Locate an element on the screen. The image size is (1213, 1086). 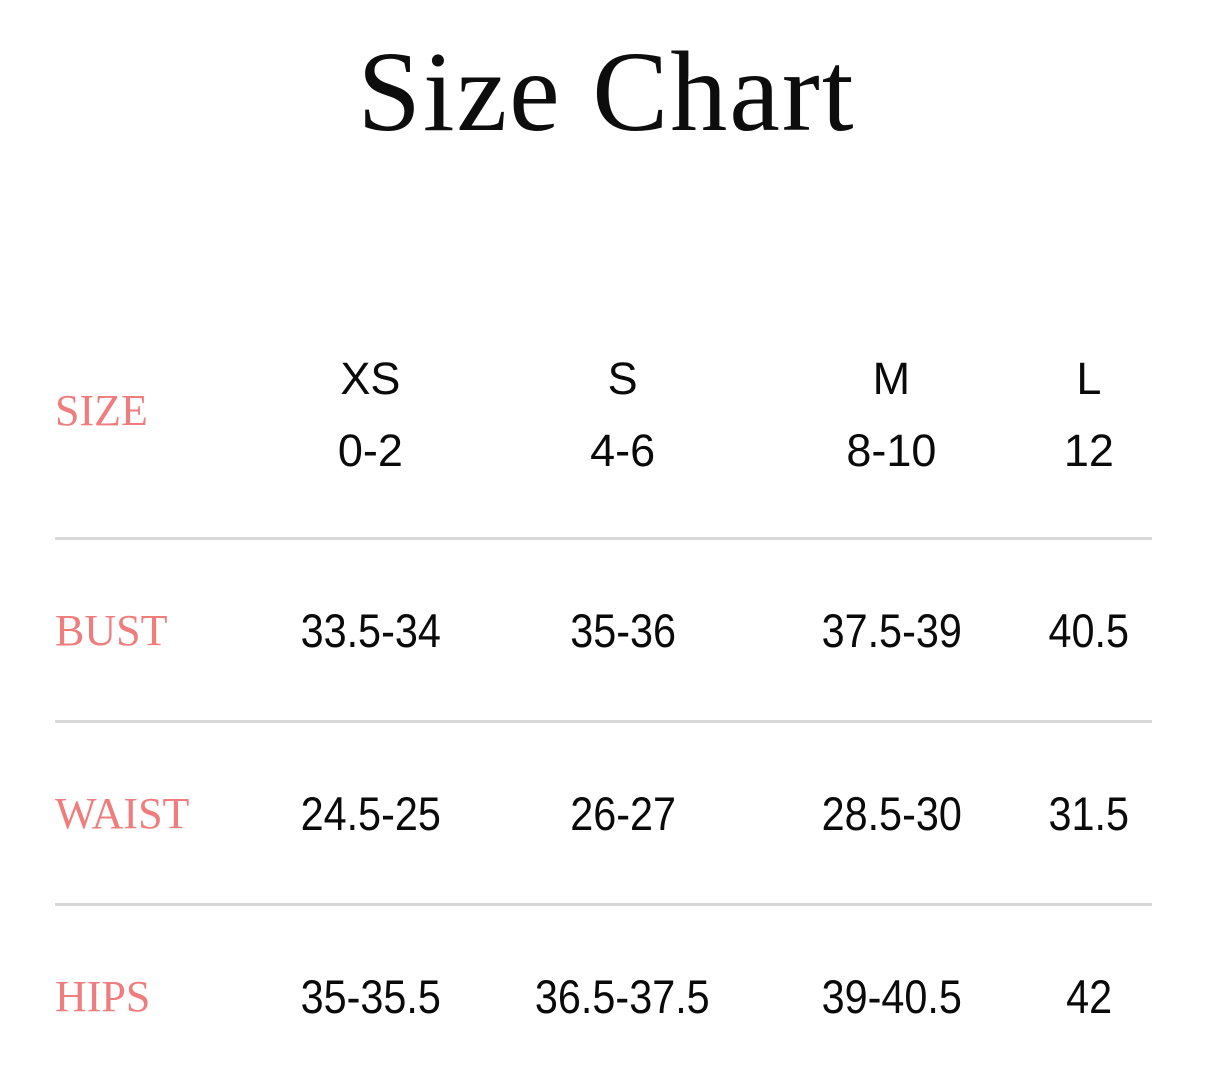
size-name-l: L is located at coordinates (1089, 379).